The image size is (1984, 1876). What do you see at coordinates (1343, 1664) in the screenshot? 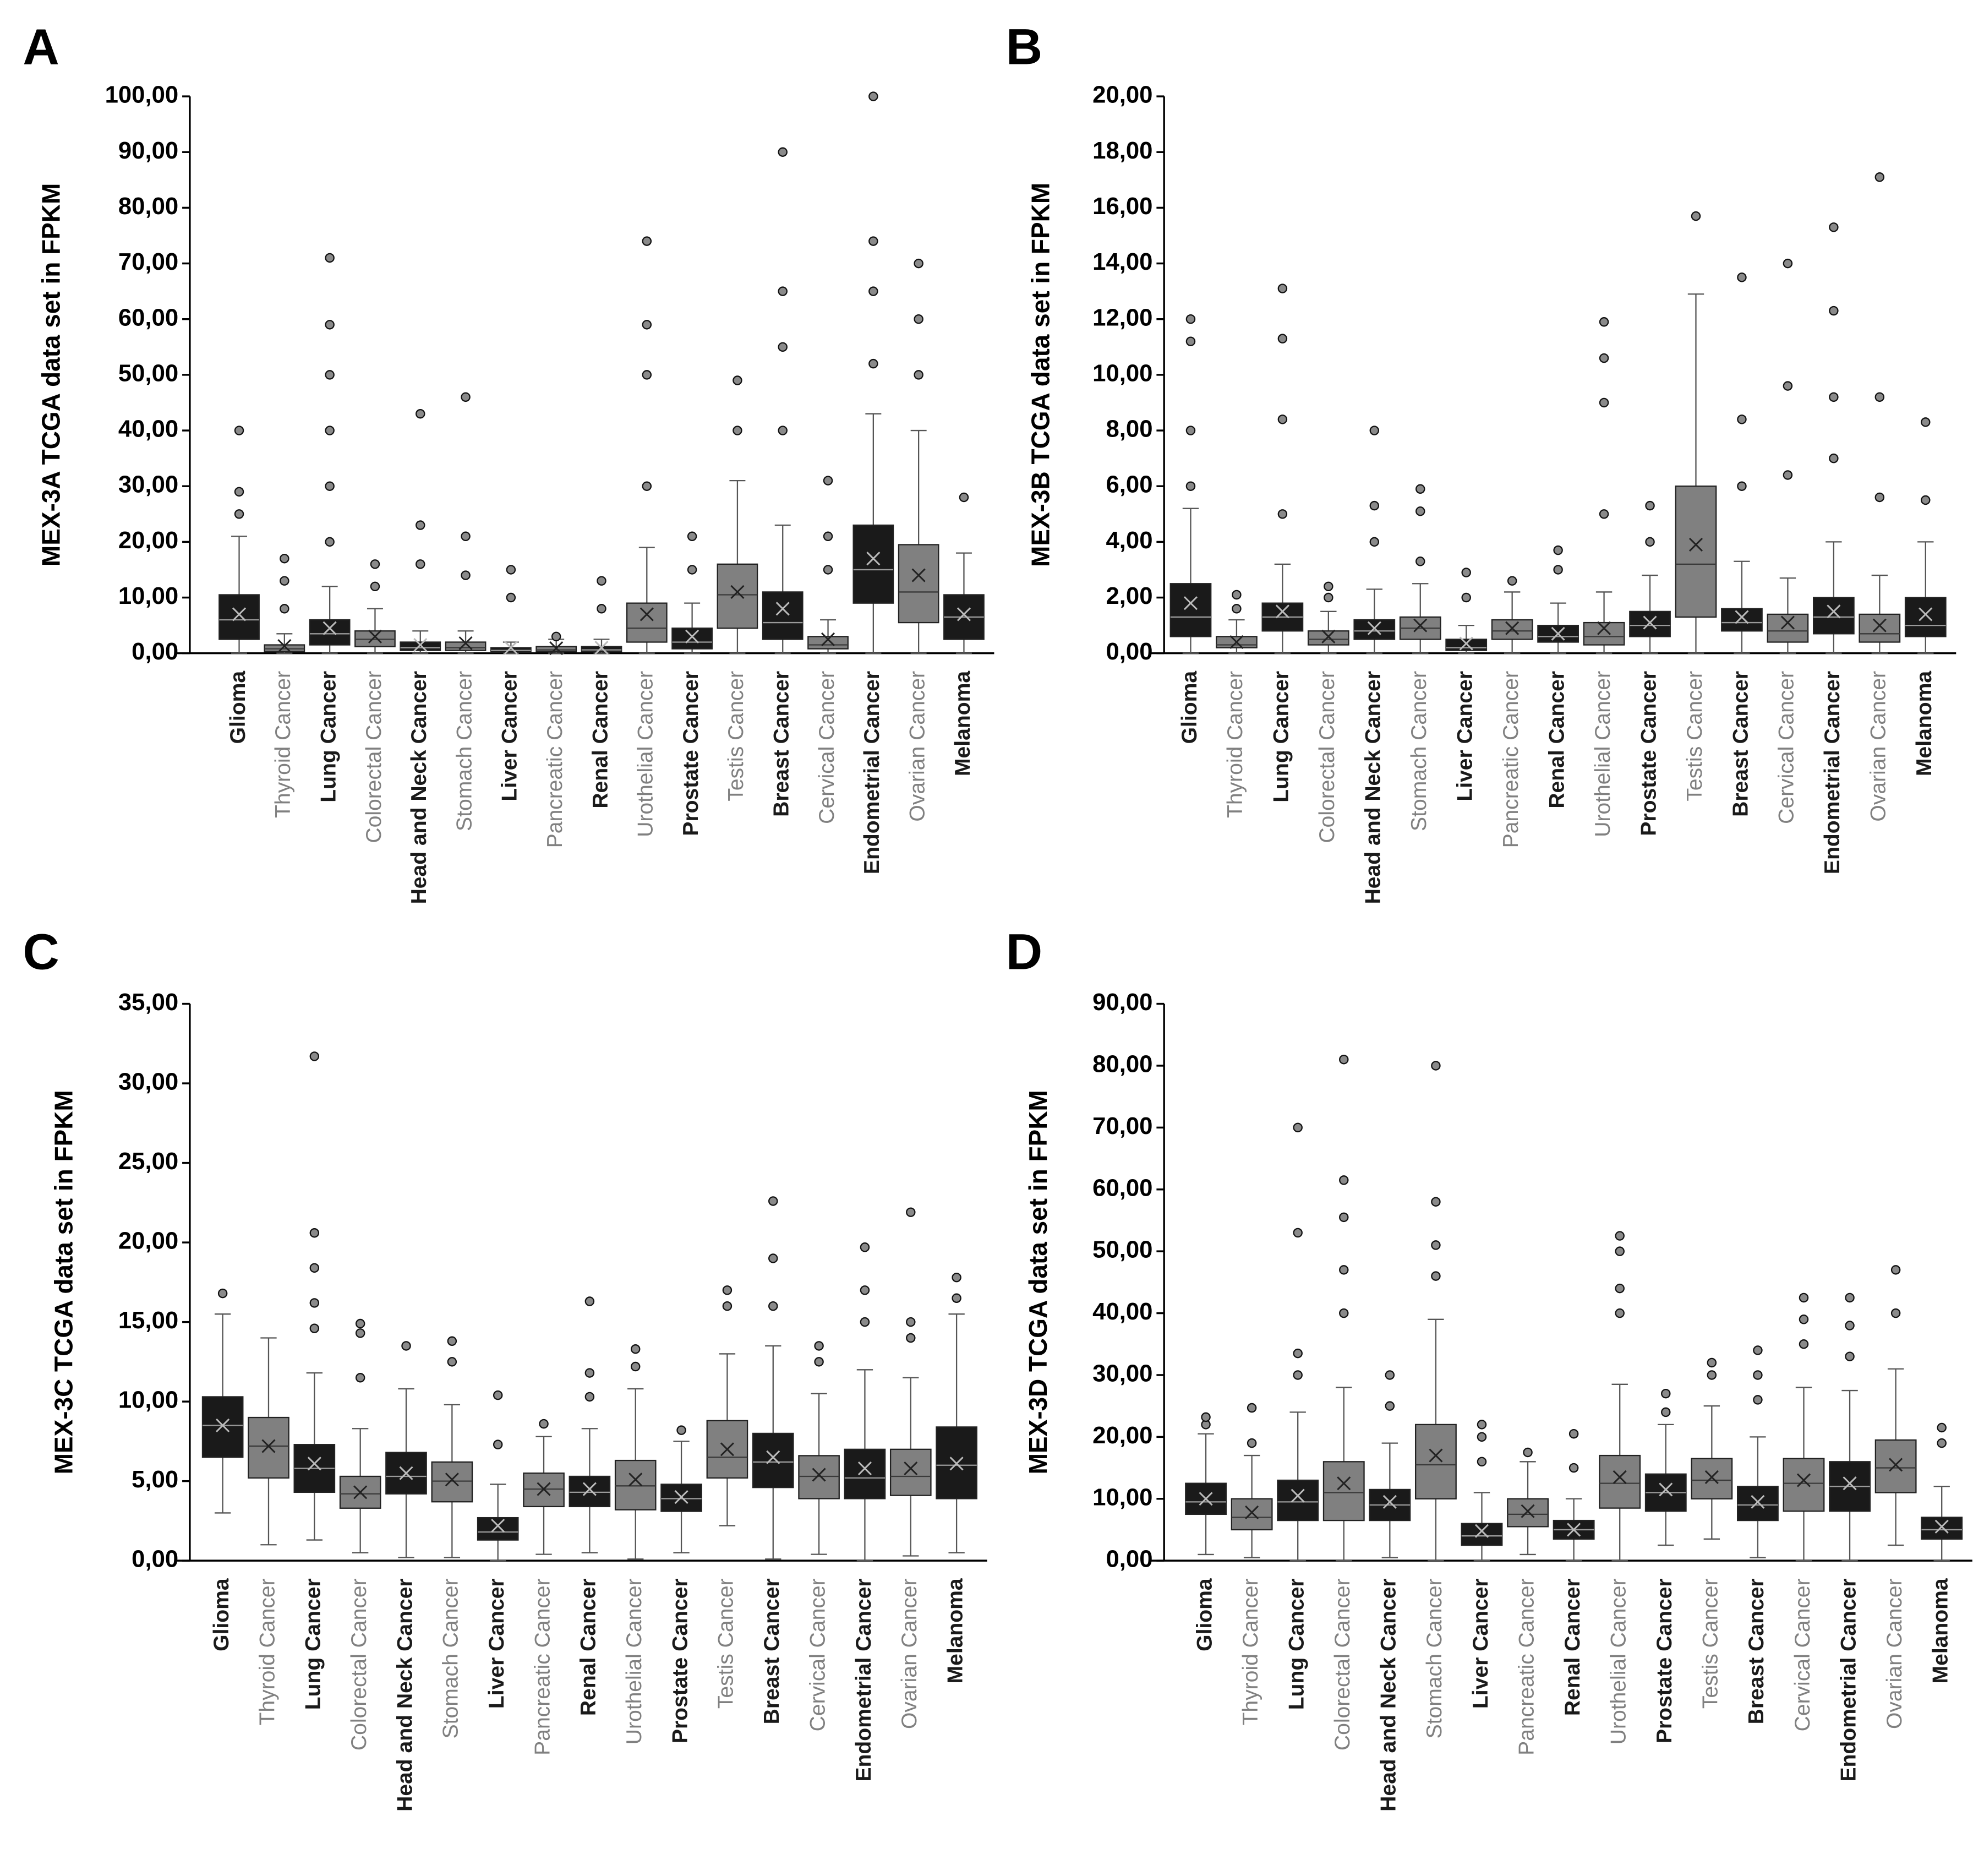
I see `x-tick-label: Colorectal Cancer` at bounding box center [1343, 1664].